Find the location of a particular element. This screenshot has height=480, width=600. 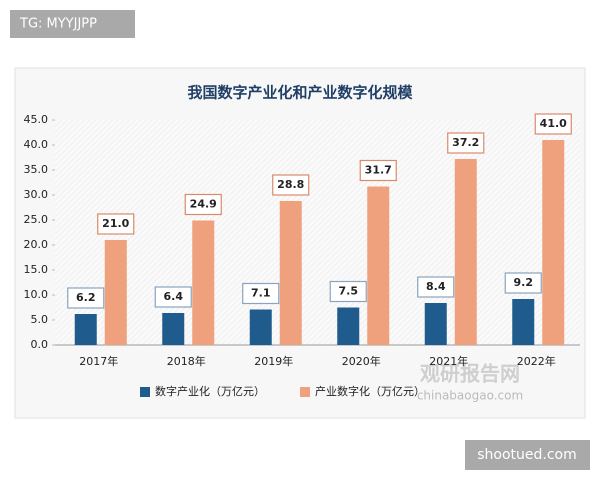

data-label: 8.4 is located at coordinates (436, 286).